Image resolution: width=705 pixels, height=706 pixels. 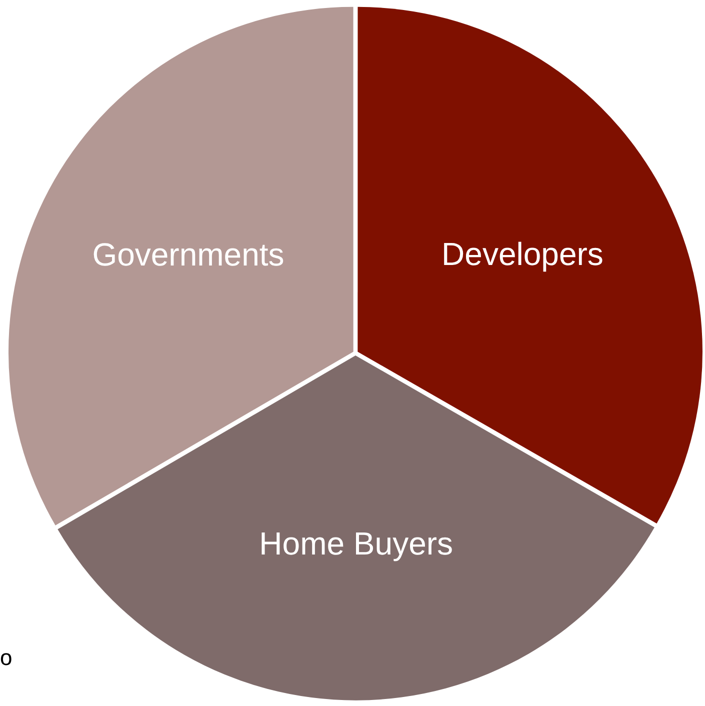 What do you see at coordinates (523, 254) in the screenshot?
I see `slice-label: Developers` at bounding box center [523, 254].